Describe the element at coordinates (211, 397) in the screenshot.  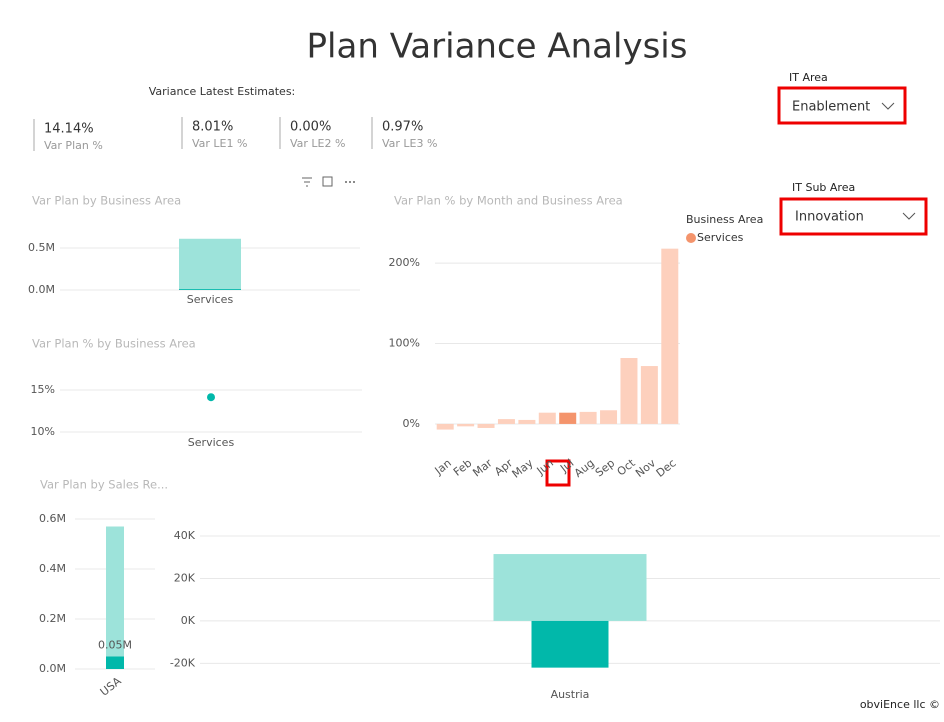
I see `point` at that location.